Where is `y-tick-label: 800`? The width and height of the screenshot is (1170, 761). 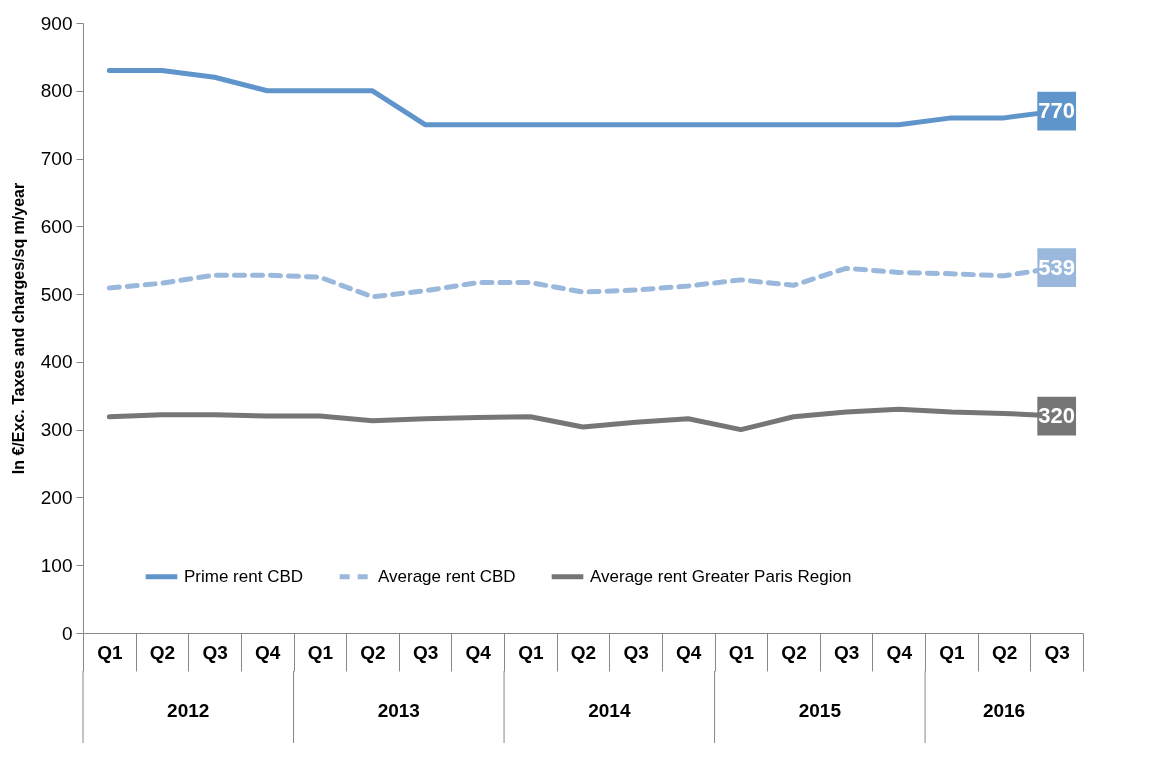 y-tick-label: 800 is located at coordinates (56, 91).